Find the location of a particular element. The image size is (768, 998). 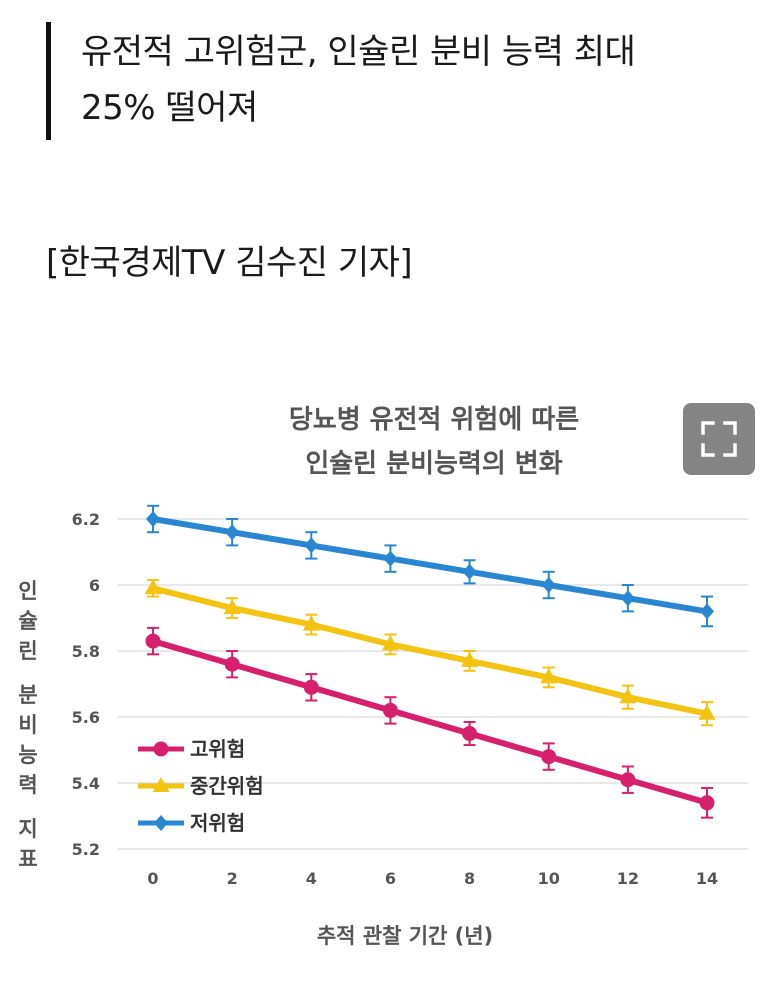

legend-label: 저위험 is located at coordinates (217, 823).